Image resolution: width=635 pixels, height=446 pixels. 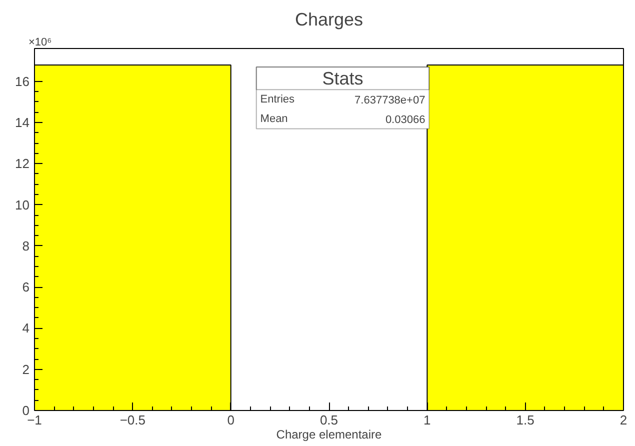 I want to click on annotation: Mean, so click(x=274, y=118).